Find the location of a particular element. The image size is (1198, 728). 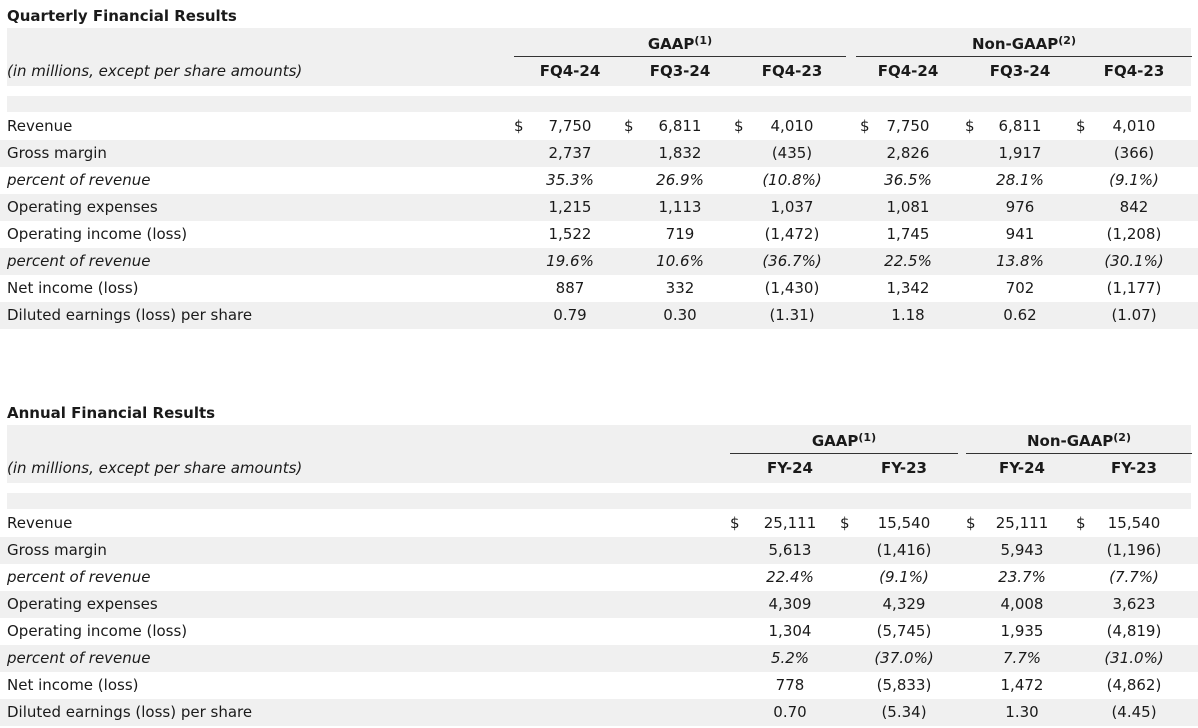

annual-row-label: Revenue is located at coordinates (40, 523).